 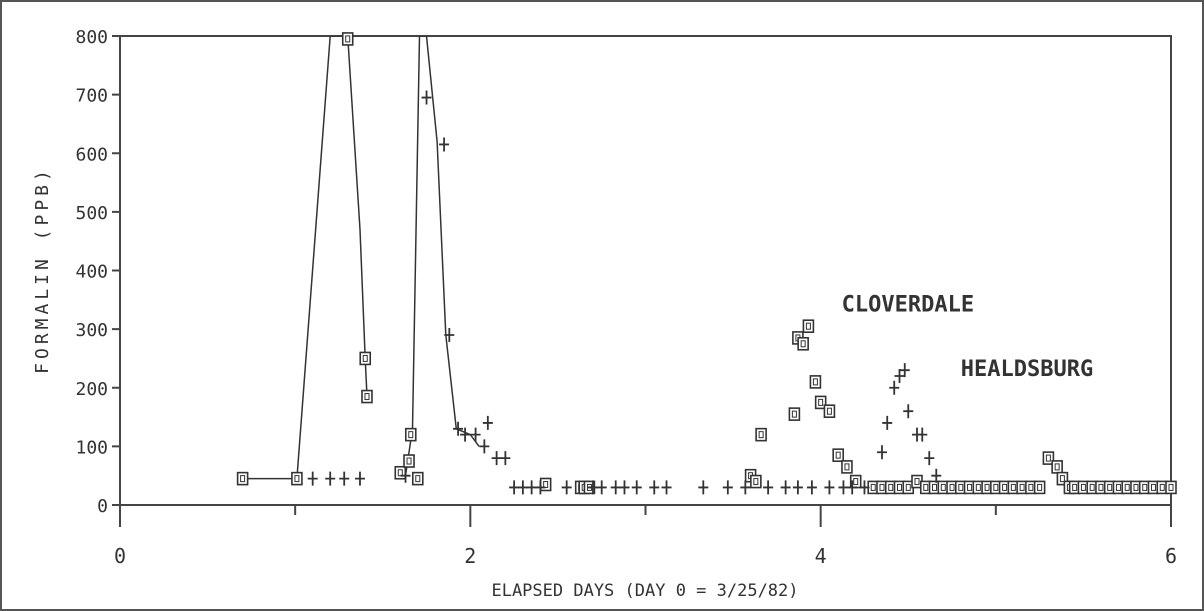 I want to click on y-tick-label: 300, so click(x=91, y=330).